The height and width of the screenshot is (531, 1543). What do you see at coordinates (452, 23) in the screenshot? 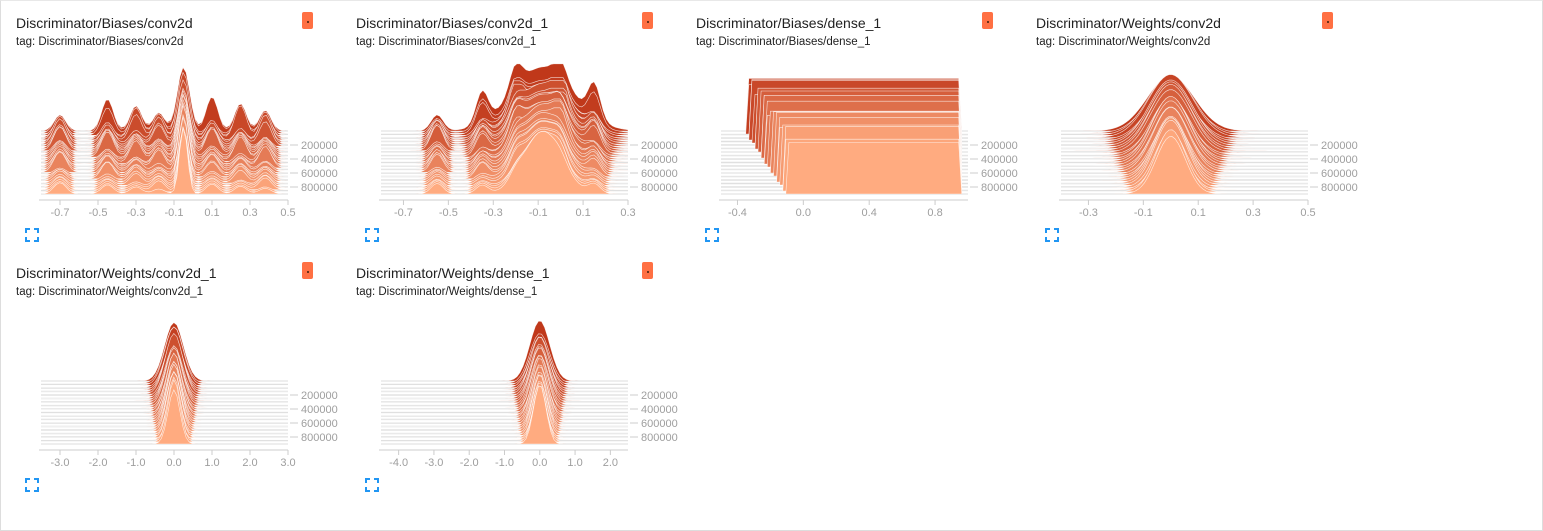
I see `card-title: Discriminator/Biases/conv2d_1` at bounding box center [452, 23].